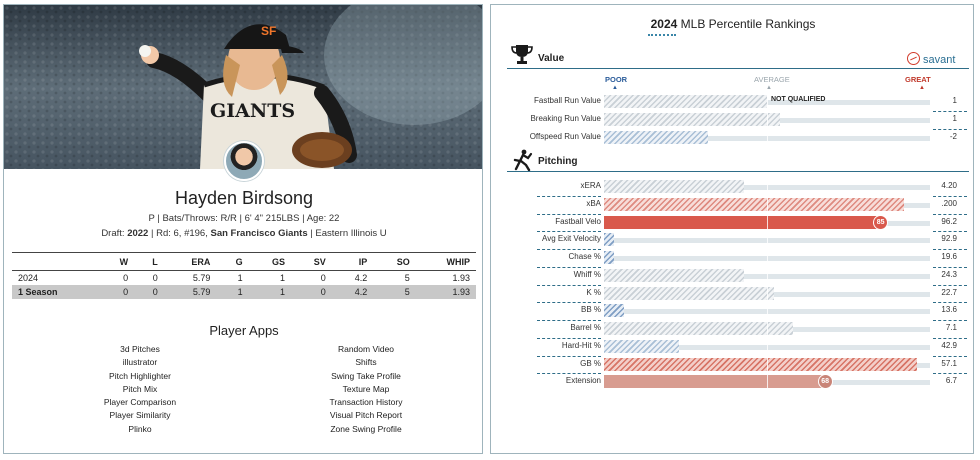  What do you see at coordinates (149, 261) in the screenshot?
I see `col-header-l: L` at bounding box center [149, 261].